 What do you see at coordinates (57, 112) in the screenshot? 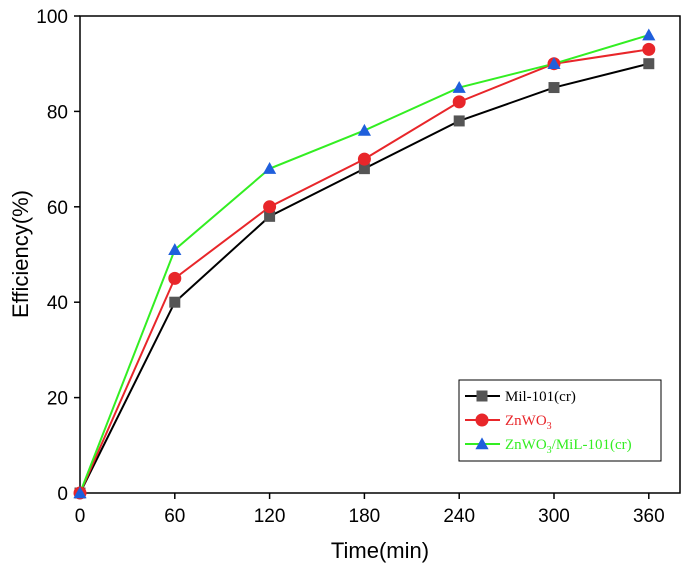
I see `y-tick-label: 80` at bounding box center [57, 112].